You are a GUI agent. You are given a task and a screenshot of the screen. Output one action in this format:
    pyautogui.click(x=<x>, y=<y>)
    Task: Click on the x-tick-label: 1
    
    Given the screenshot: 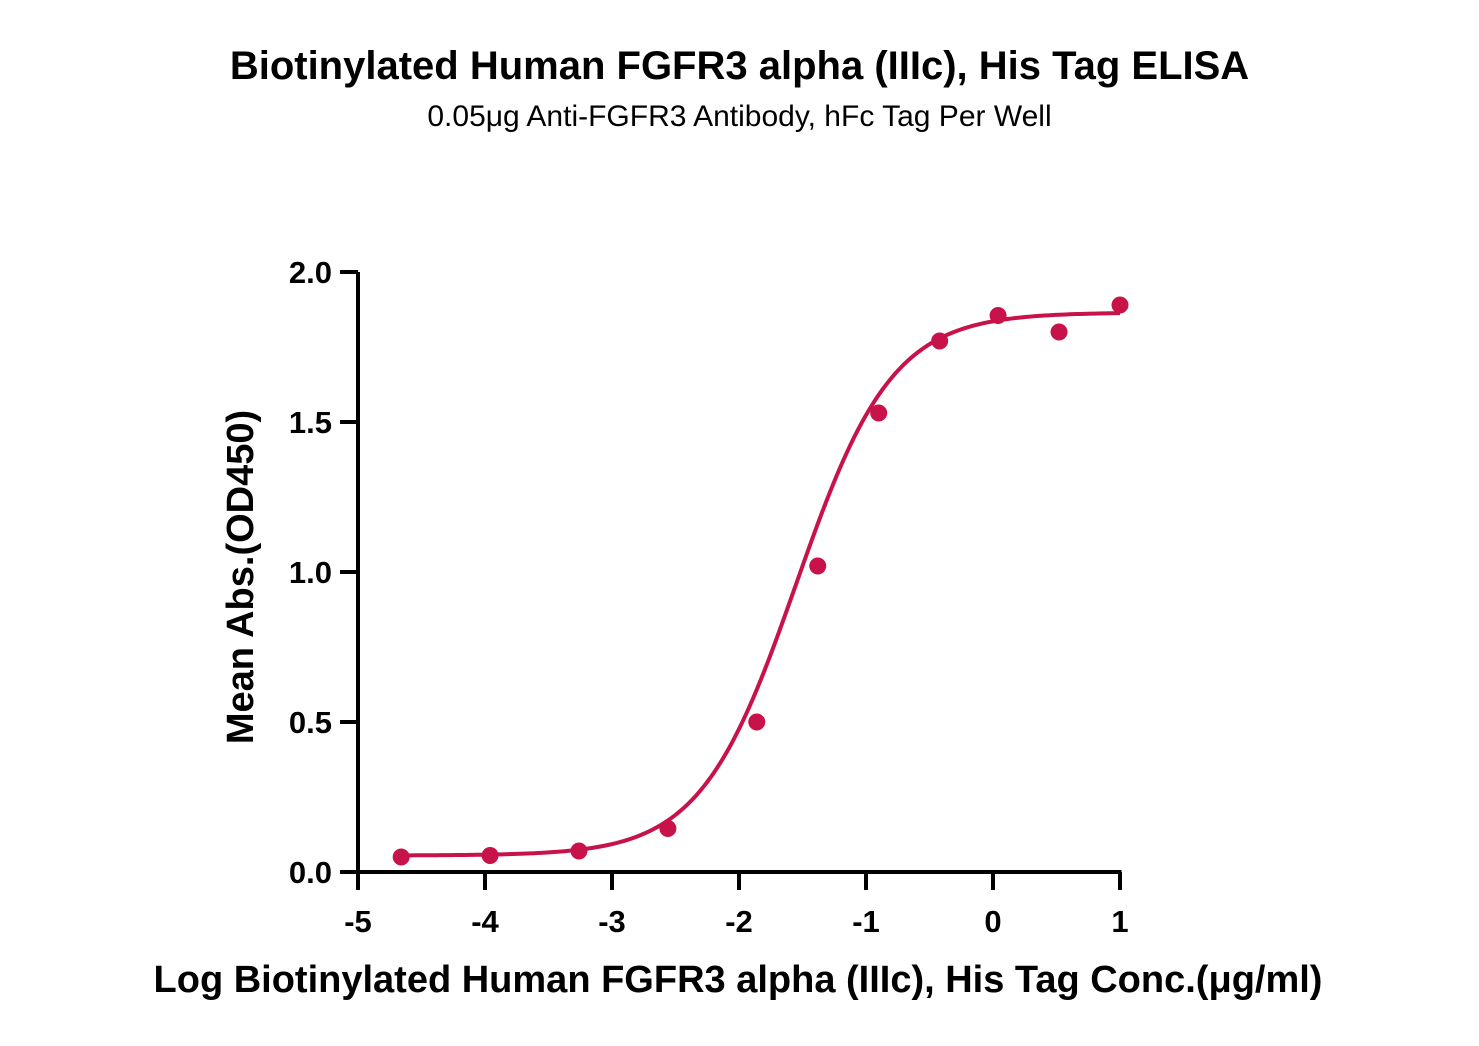 What is the action you would take?
    pyautogui.click(x=1119, y=921)
    